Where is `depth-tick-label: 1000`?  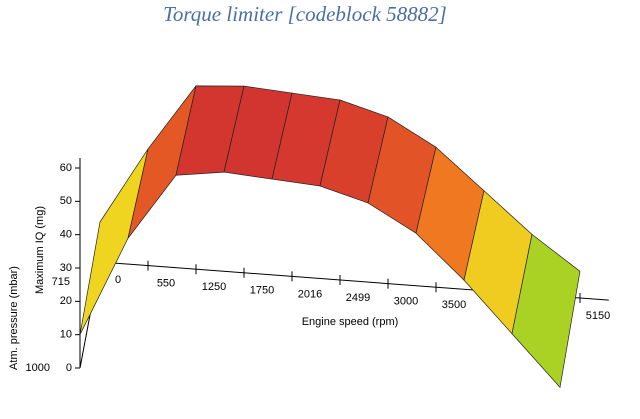 depth-tick-label: 1000 is located at coordinates (38, 368).